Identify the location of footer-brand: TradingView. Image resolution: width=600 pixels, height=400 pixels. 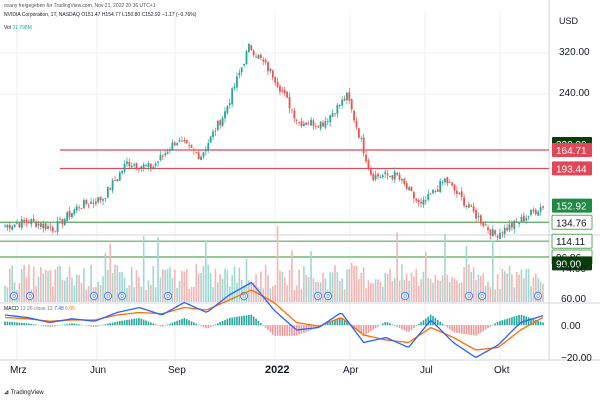
(27, 393).